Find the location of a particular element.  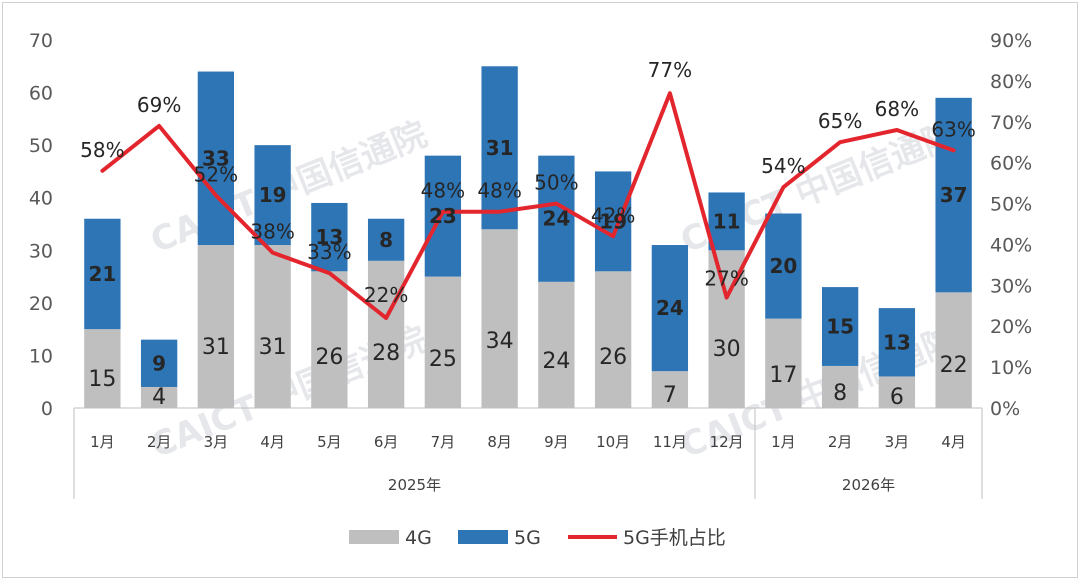

legend-label-5g: 5G is located at coordinates (527, 538).